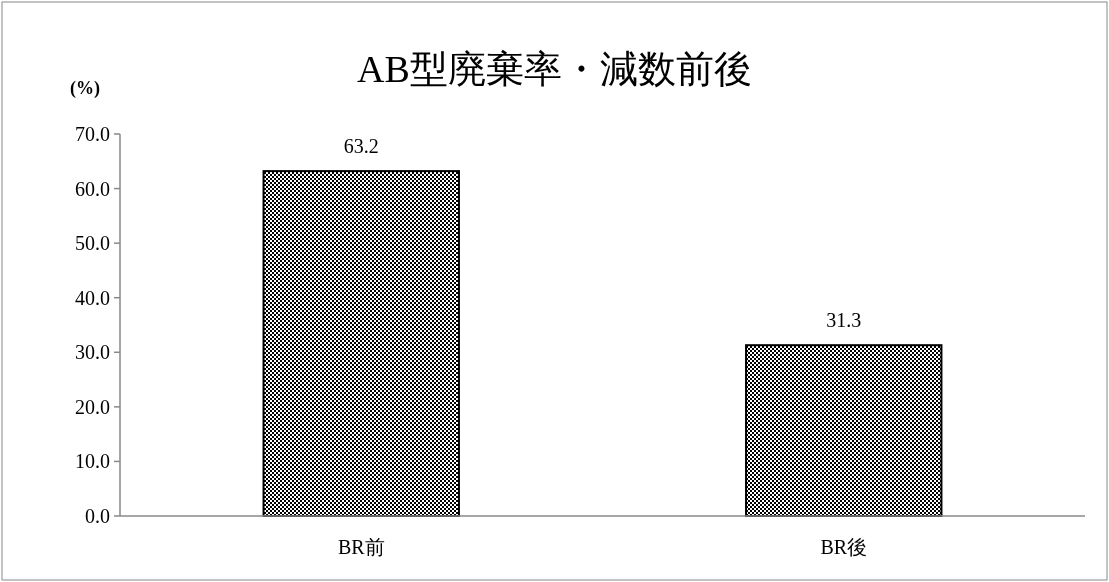 Image resolution: width=1109 pixels, height=582 pixels. I want to click on x-tick-label: BR後, so click(844, 547).